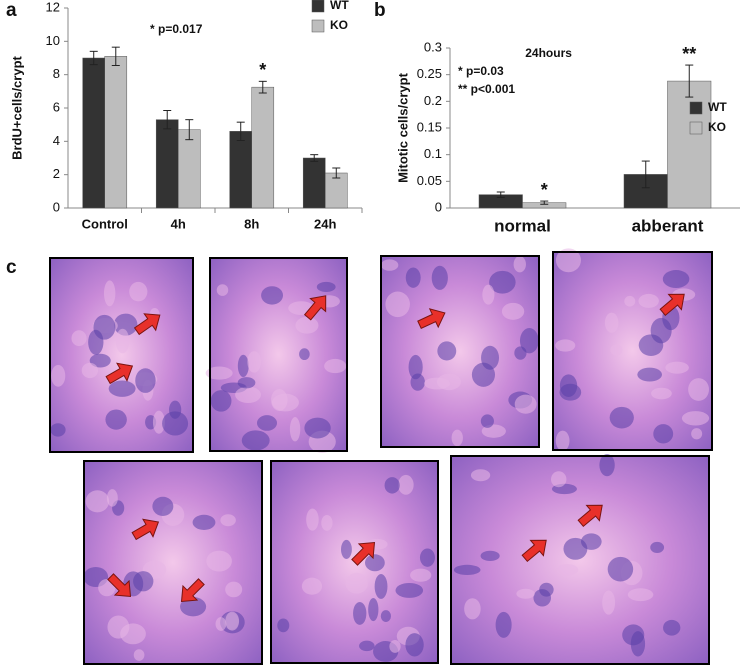  Describe the element at coordinates (429, 126) in the screenshot. I see `y-tick-label: 0.15` at that location.